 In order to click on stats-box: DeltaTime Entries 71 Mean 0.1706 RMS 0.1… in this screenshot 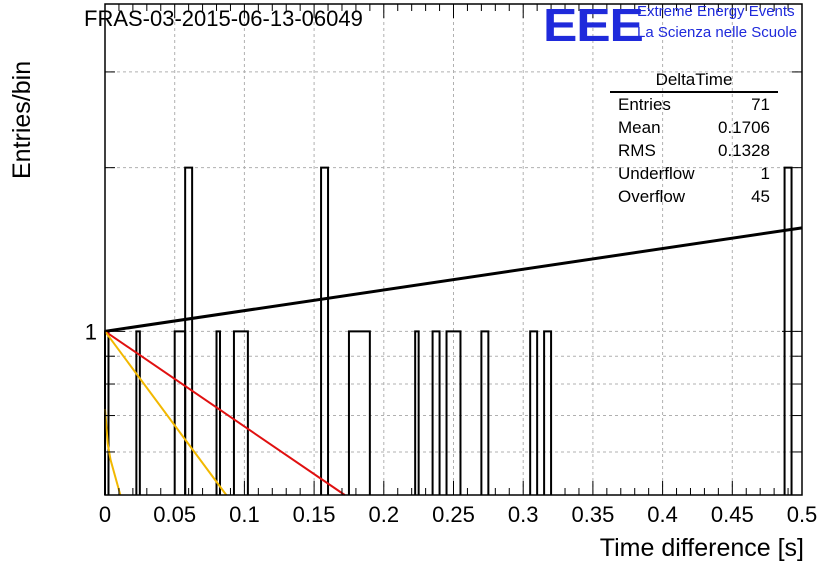, I will do `click(694, 139)`.